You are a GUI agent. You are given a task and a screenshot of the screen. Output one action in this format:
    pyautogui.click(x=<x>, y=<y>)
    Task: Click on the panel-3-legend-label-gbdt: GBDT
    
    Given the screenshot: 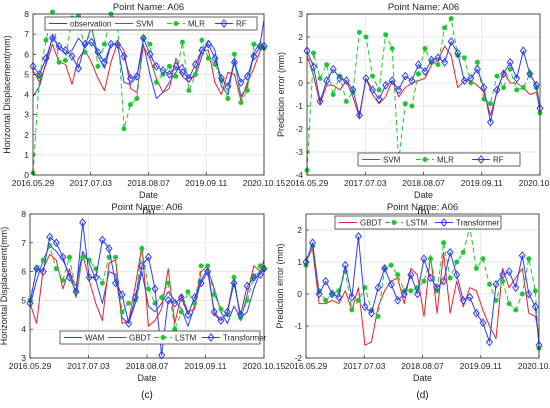 What is the action you would take?
    pyautogui.click(x=371, y=223)
    